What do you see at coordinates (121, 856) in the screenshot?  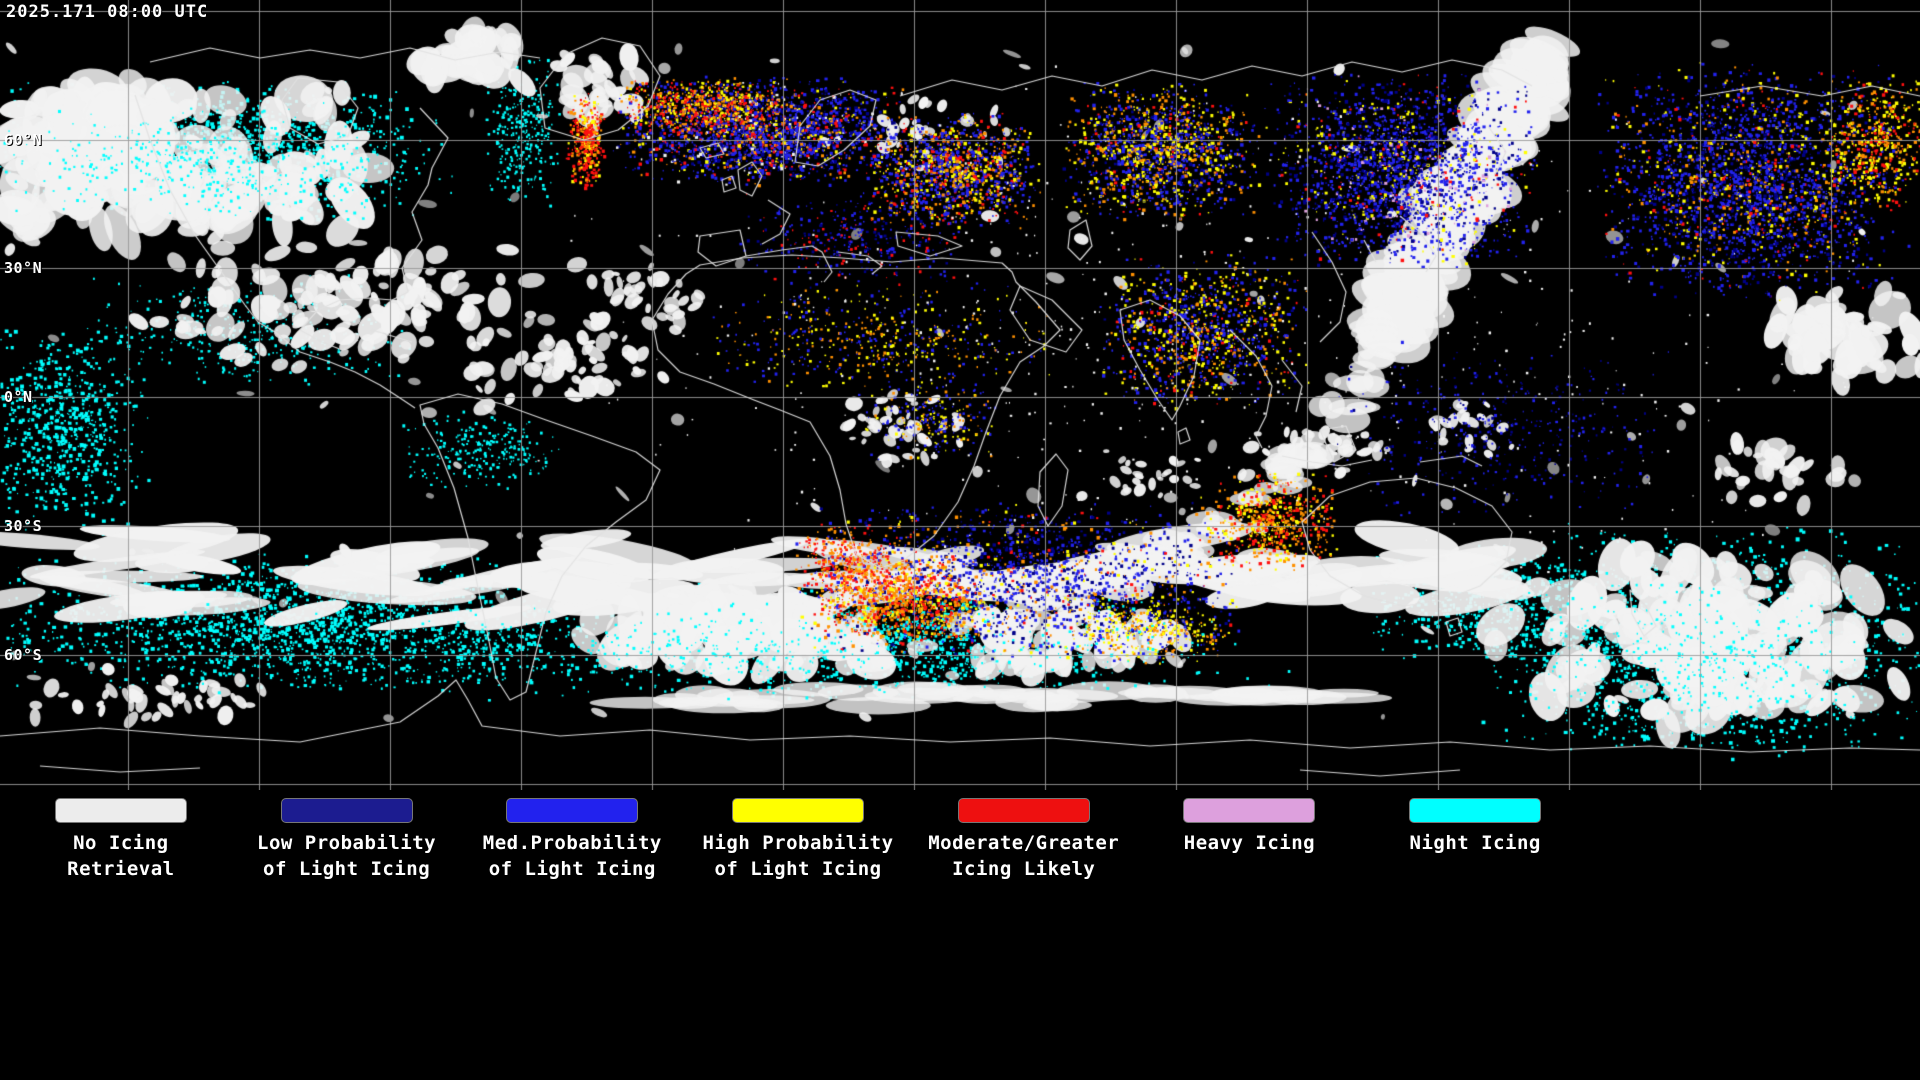 I see `legend-label: No Icing Retrieval` at bounding box center [121, 856].